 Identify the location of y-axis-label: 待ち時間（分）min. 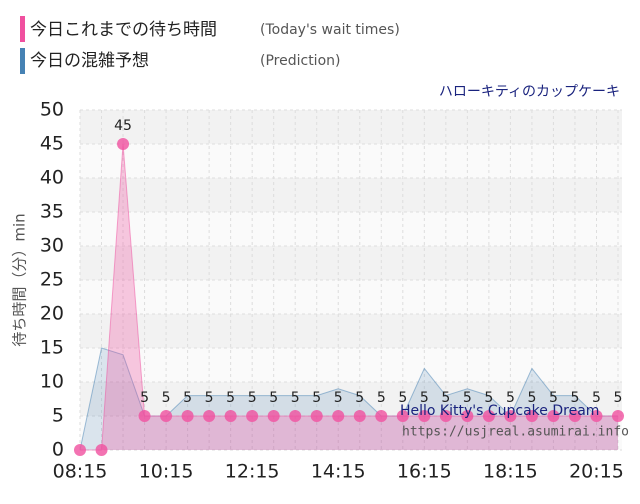
(20, 279).